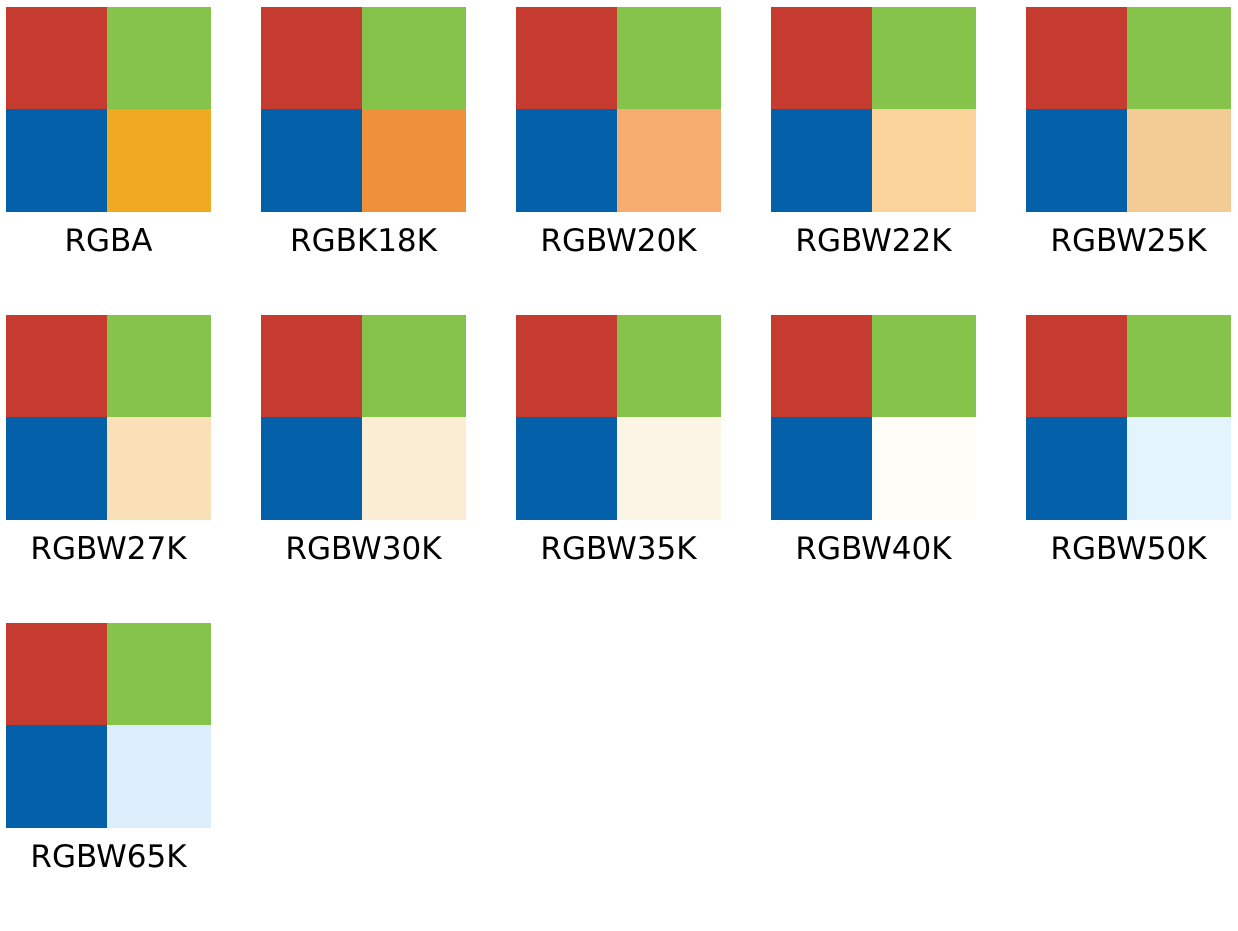  Describe the element at coordinates (108, 241) in the screenshot. I see `swatch-label: RGBA` at that location.